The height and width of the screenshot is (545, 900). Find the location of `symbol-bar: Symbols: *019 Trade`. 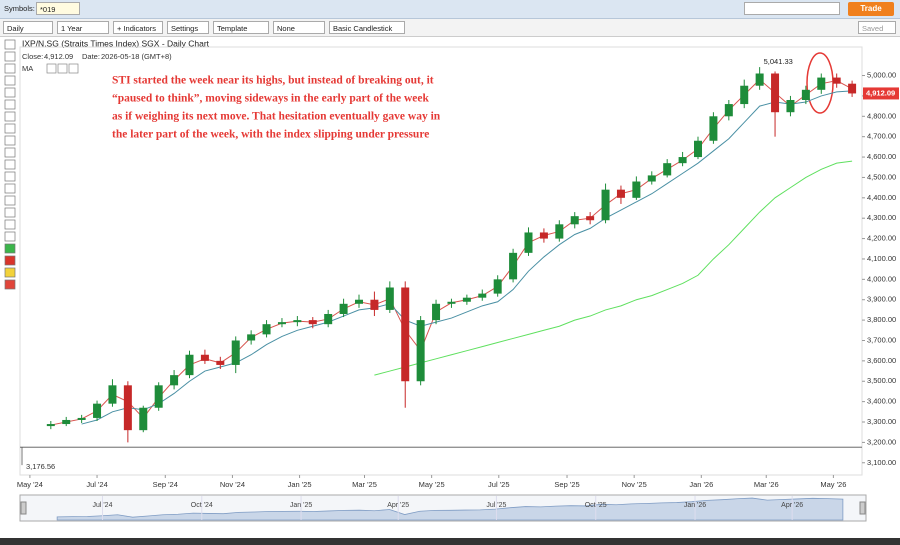

symbol-bar: Symbols: *019 Trade is located at coordinates (450, 9).